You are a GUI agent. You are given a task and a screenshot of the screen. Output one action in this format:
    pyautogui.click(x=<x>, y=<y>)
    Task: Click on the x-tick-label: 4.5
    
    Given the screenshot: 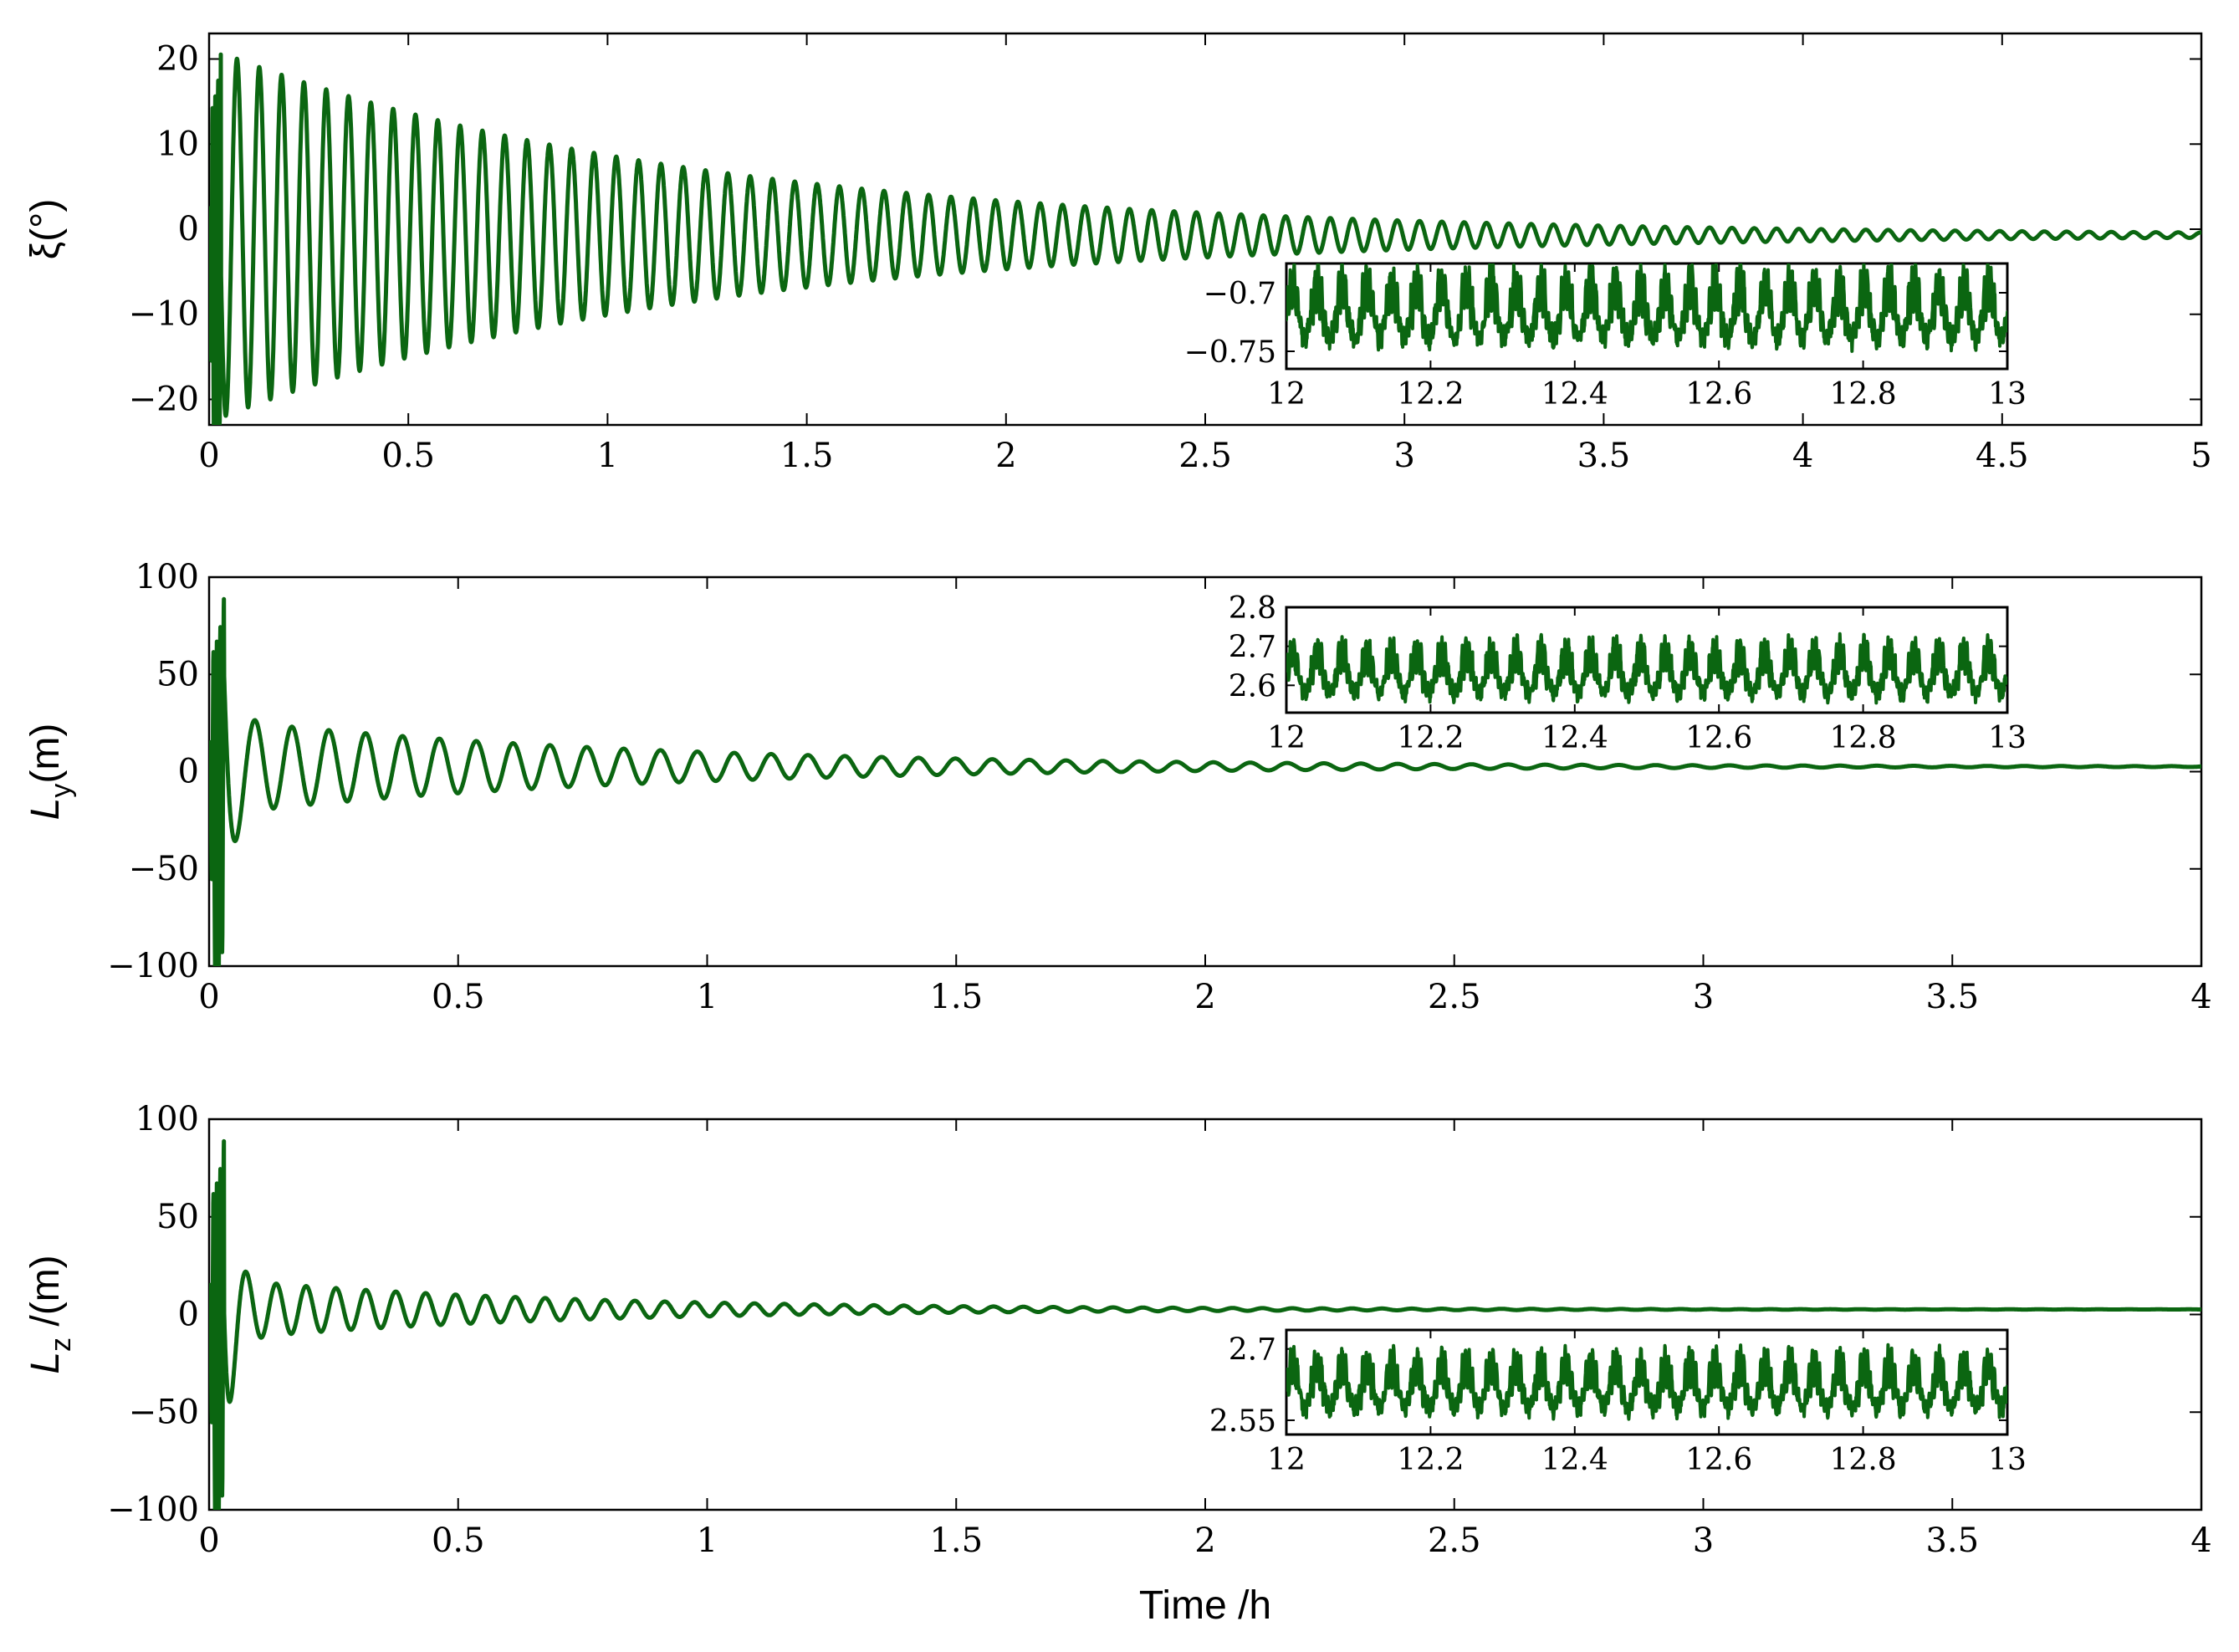 What is the action you would take?
    pyautogui.click(x=2003, y=456)
    